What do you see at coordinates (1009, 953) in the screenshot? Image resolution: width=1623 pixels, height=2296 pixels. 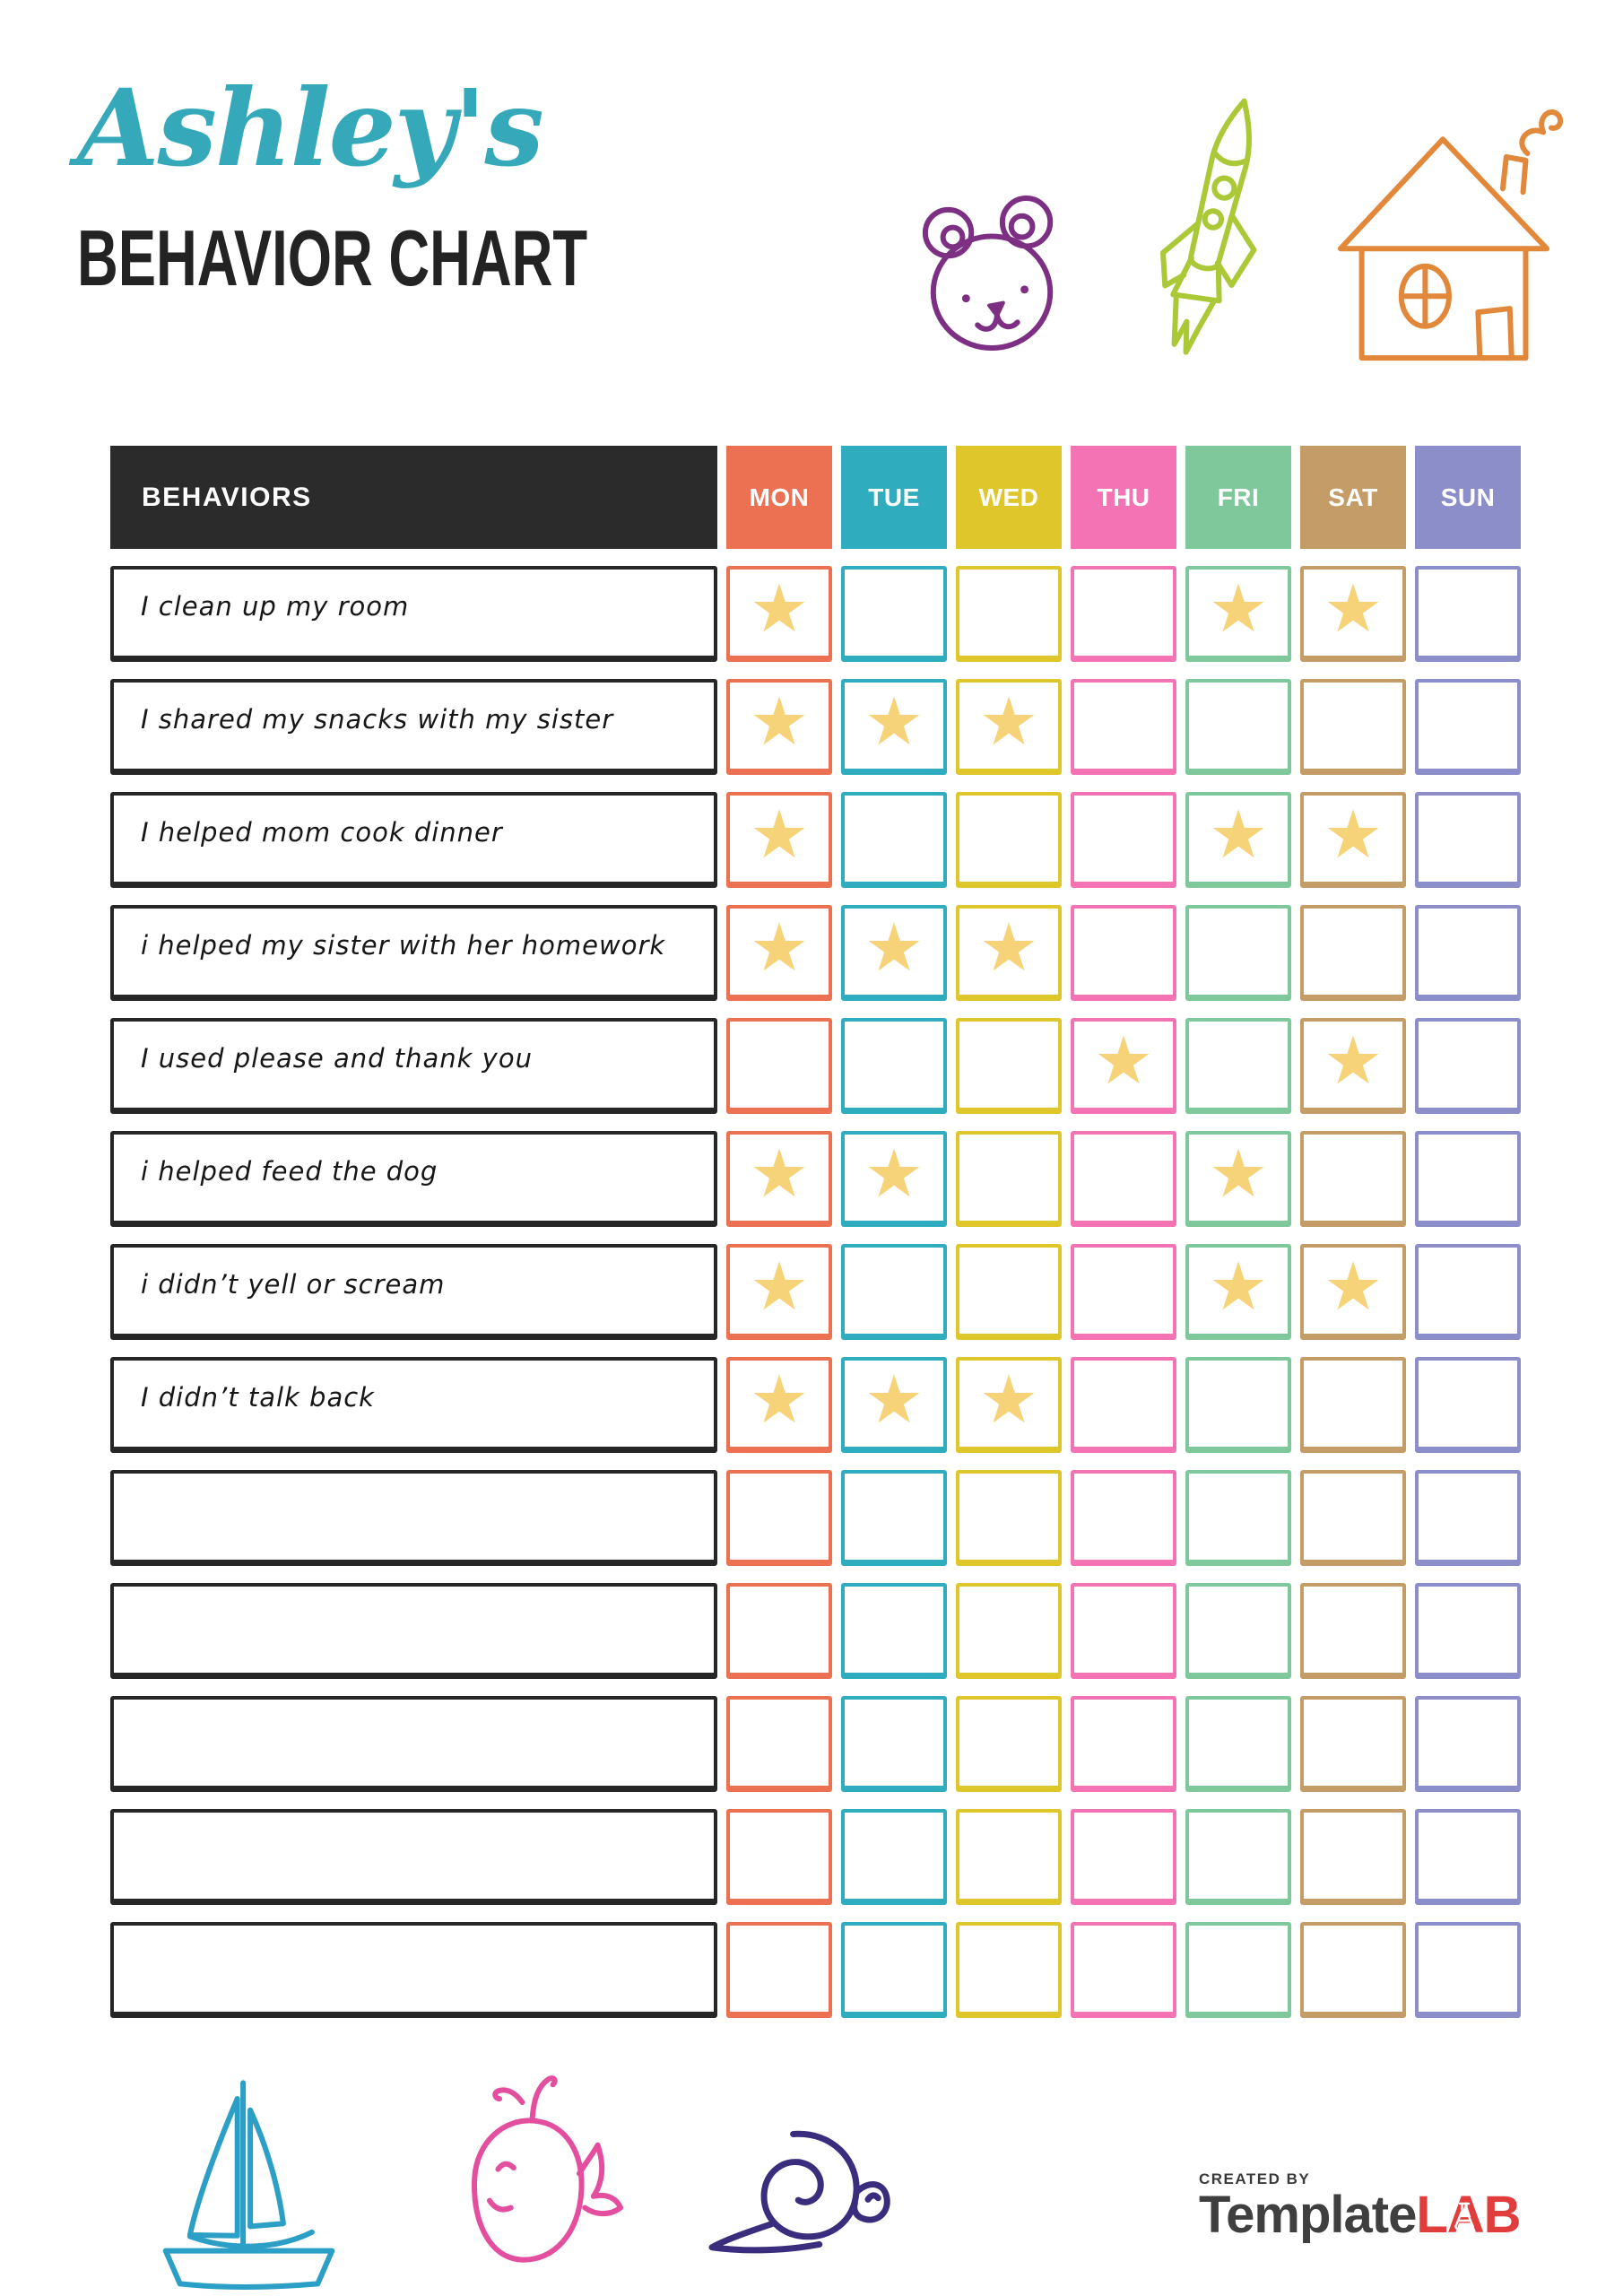 I see `day-cell-wed-row-4: ★` at bounding box center [1009, 953].